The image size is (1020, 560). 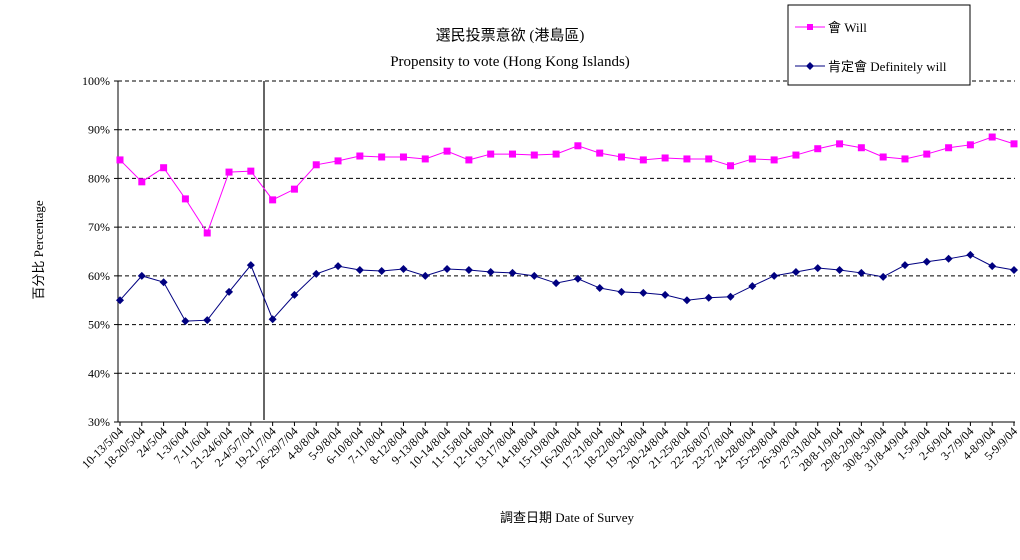 I want to click on chart-title: 選民投票意欲 (港島區), so click(x=510, y=35).